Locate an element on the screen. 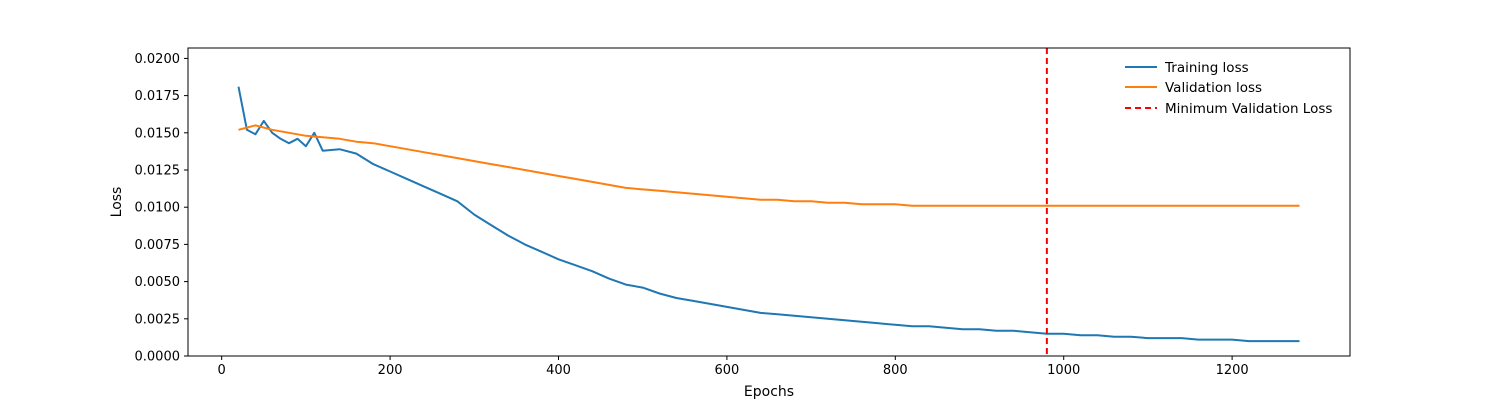 The image size is (1500, 400). x-tick-label: 800 is located at coordinates (895, 370).